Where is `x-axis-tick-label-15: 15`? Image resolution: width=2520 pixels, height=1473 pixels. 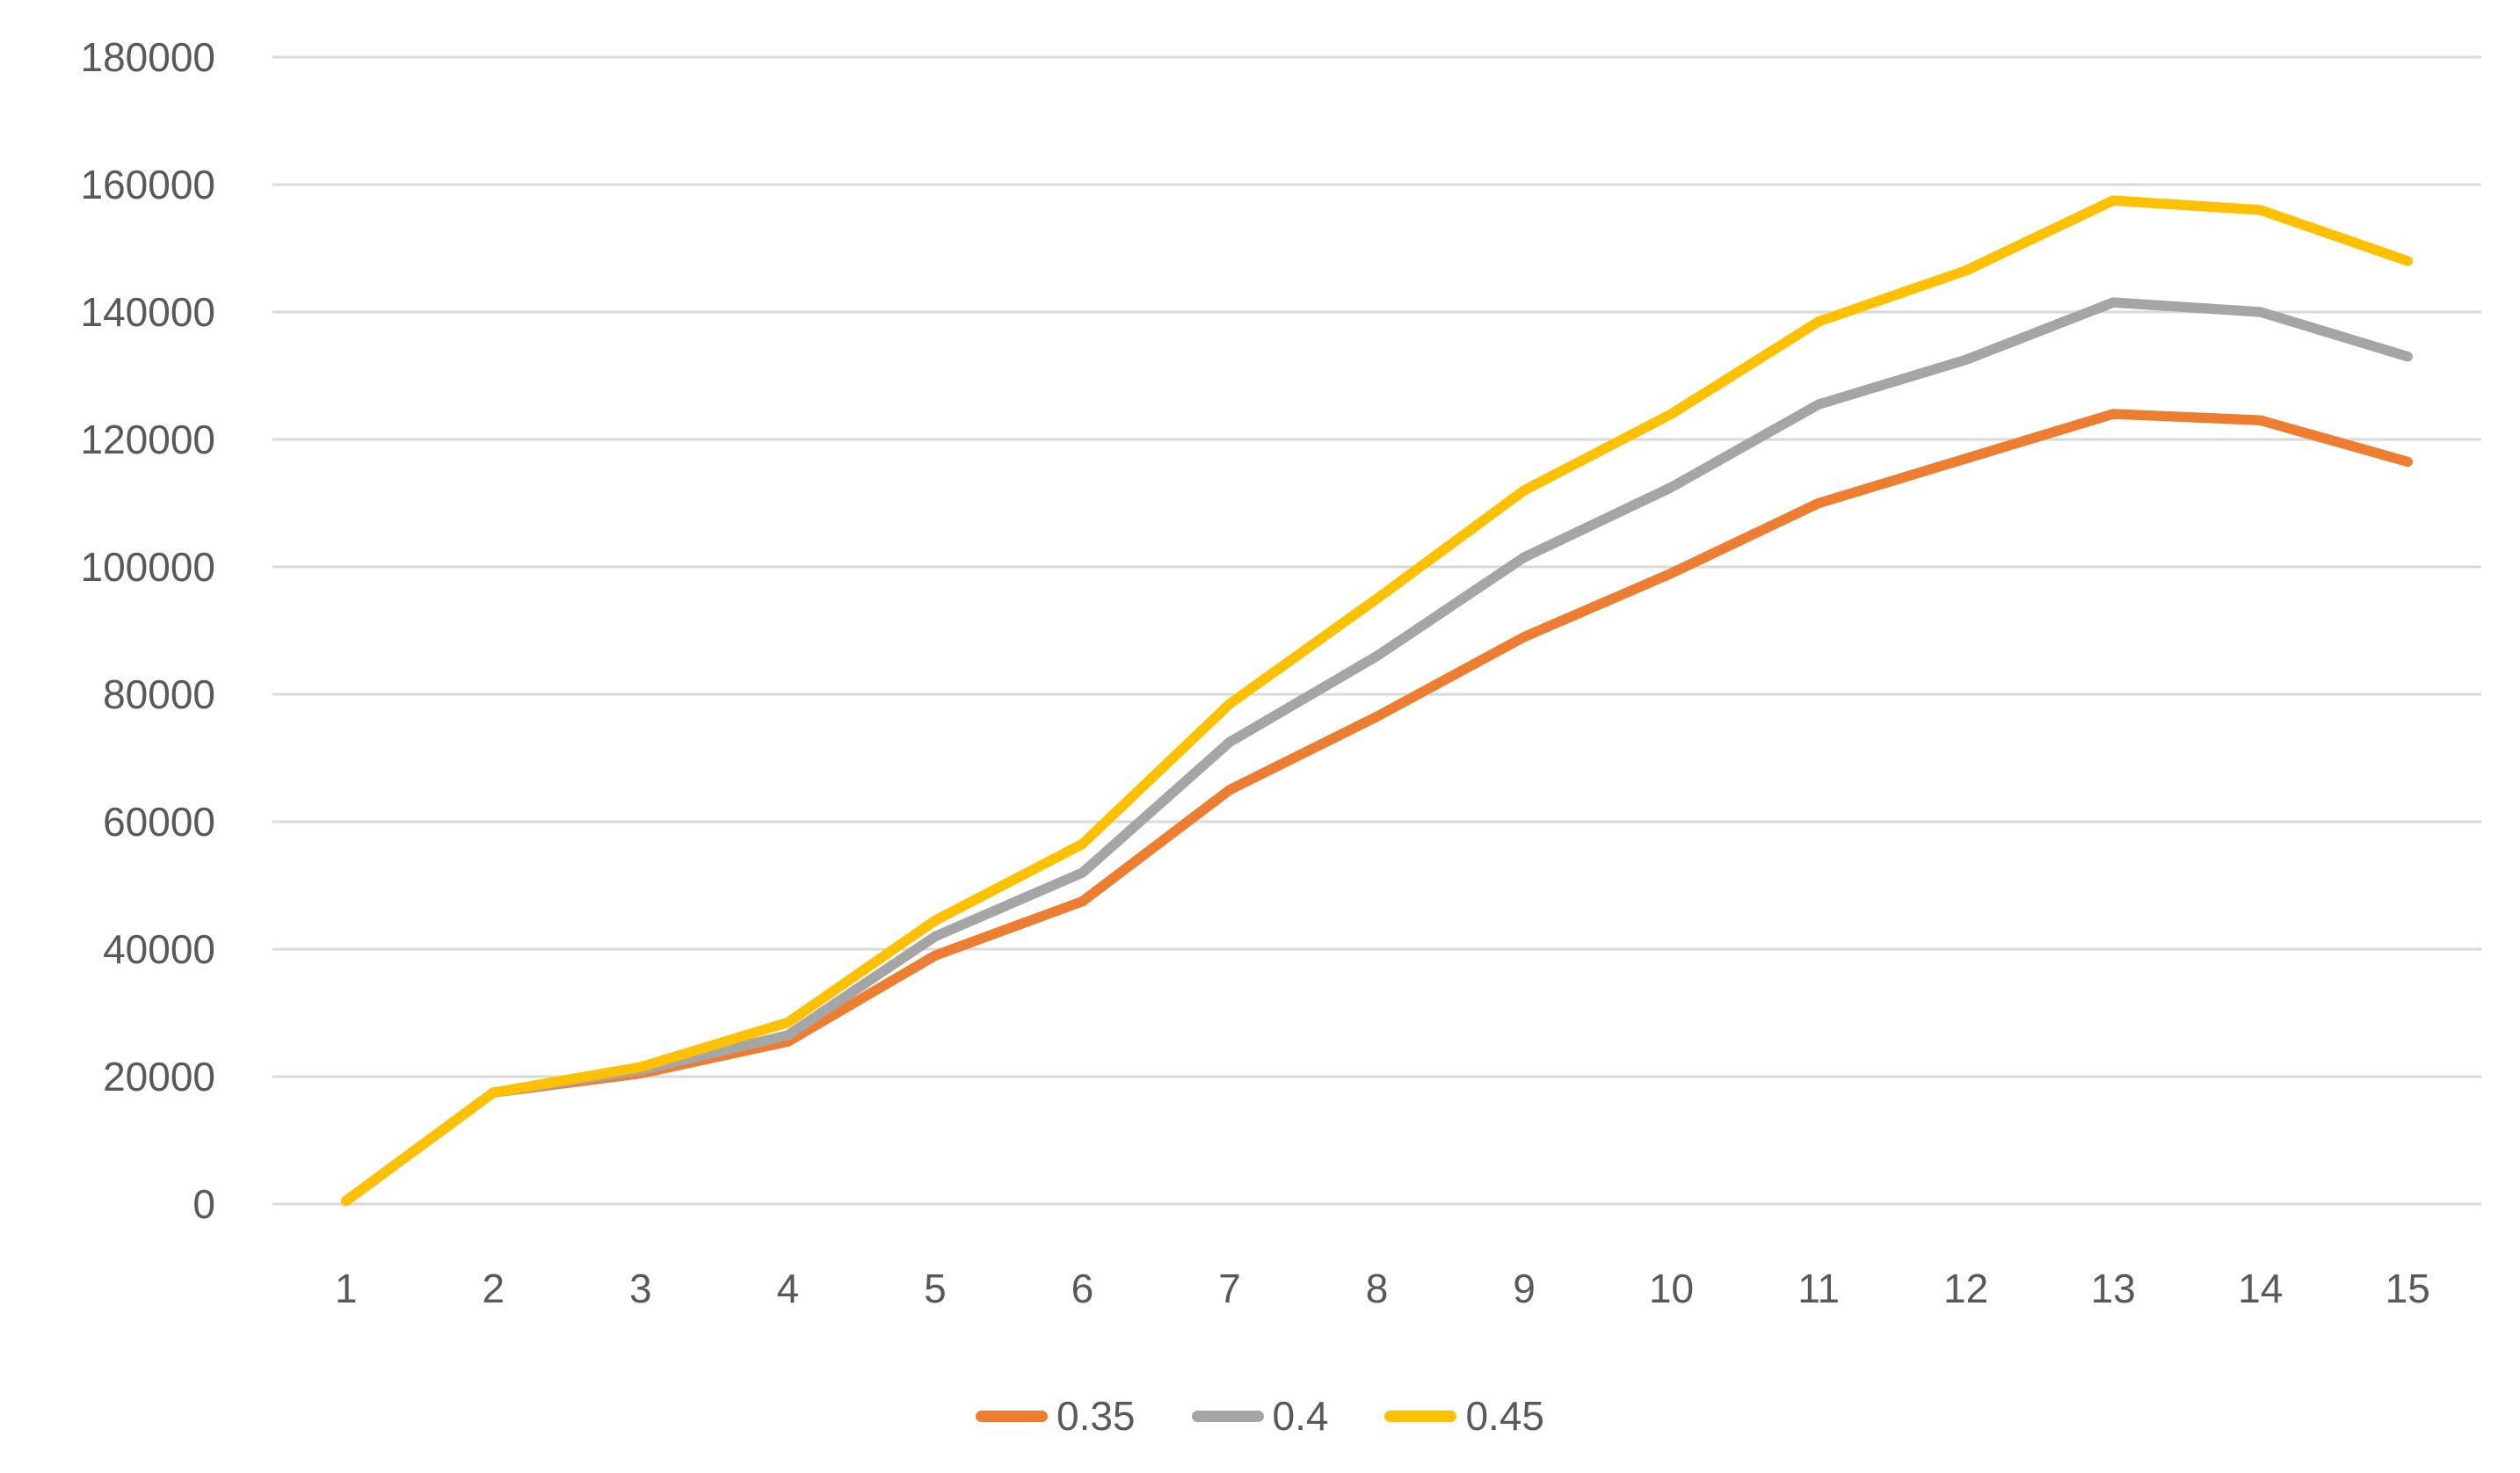 x-axis-tick-label-15: 15 is located at coordinates (2408, 1288).